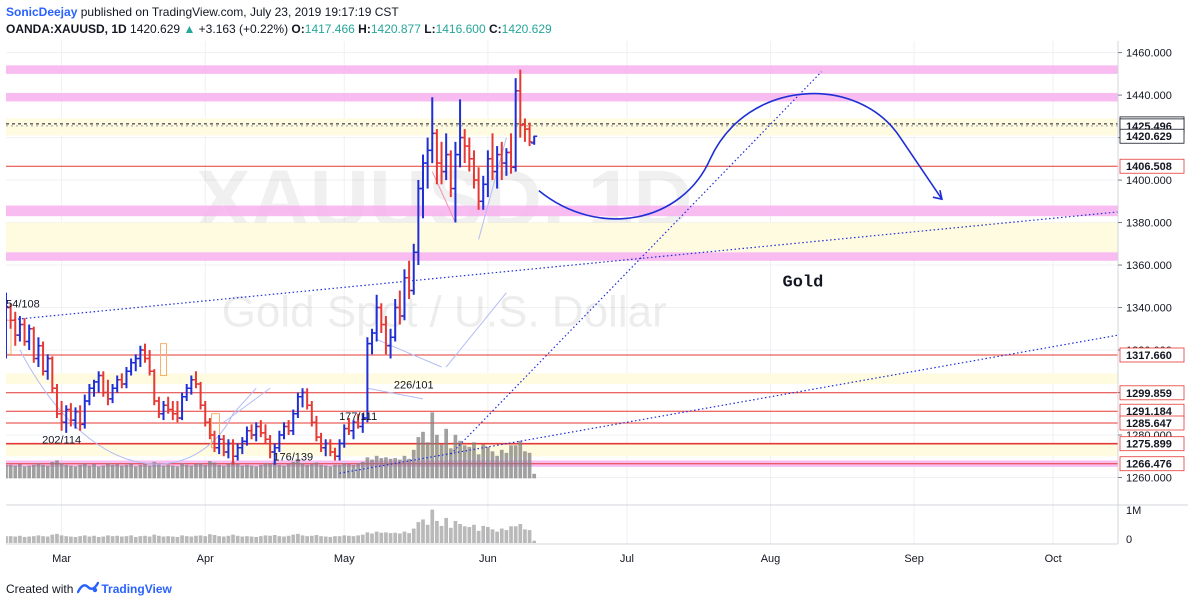  I want to click on volume-axis-label: 1M, so click(1133, 511).